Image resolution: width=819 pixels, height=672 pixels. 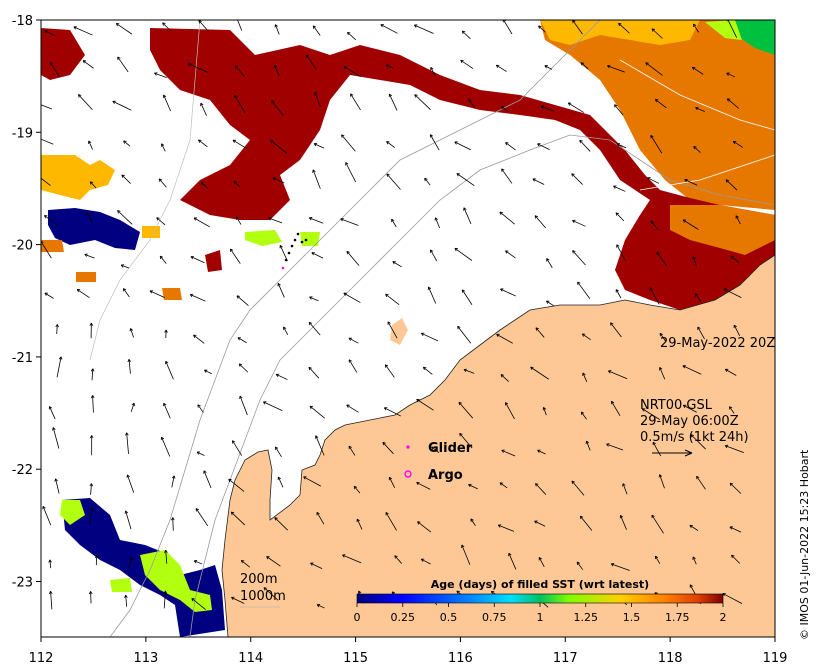 I want to click on y-axis: -18 -19 -20 -21 -22 -23, so click(x=26, y=302).